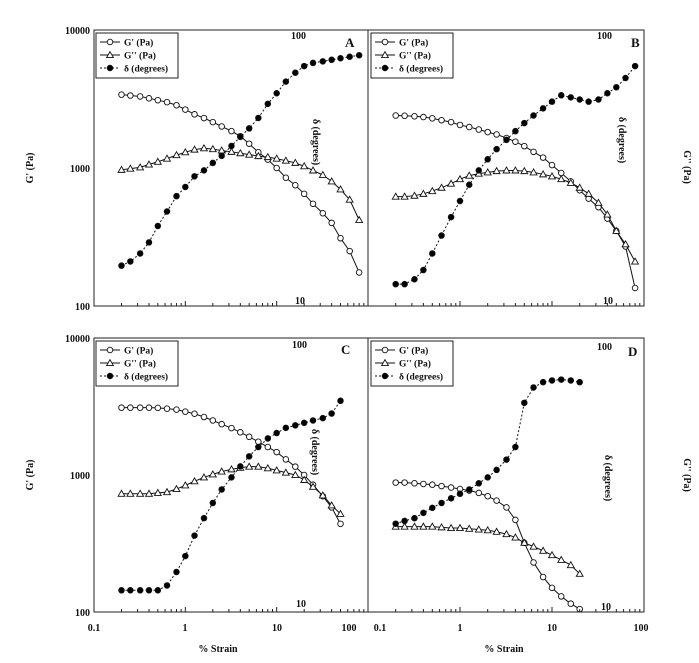 The width and height of the screenshot is (699, 663). What do you see at coordinates (240, 164) in the screenshot?
I see `plot-panel-a` at bounding box center [240, 164].